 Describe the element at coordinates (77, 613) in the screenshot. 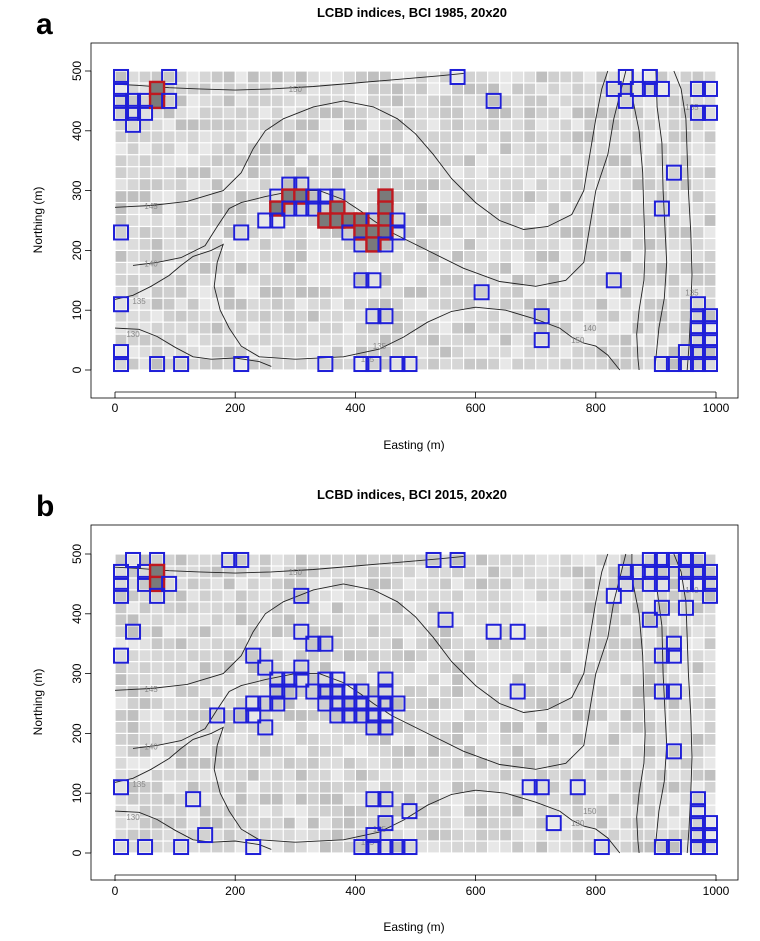

I see `y-tick-label: 400` at that location.